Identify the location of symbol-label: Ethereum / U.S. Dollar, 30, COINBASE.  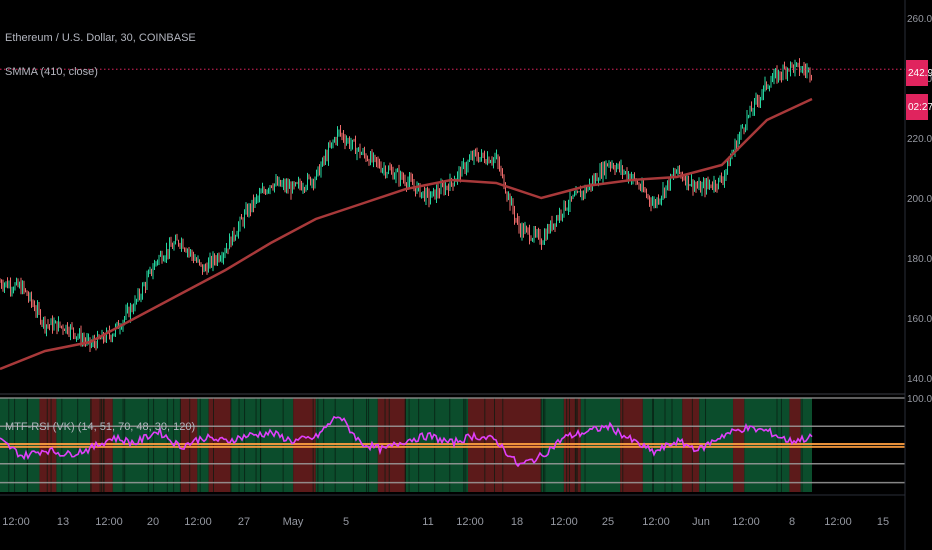
(100, 38).